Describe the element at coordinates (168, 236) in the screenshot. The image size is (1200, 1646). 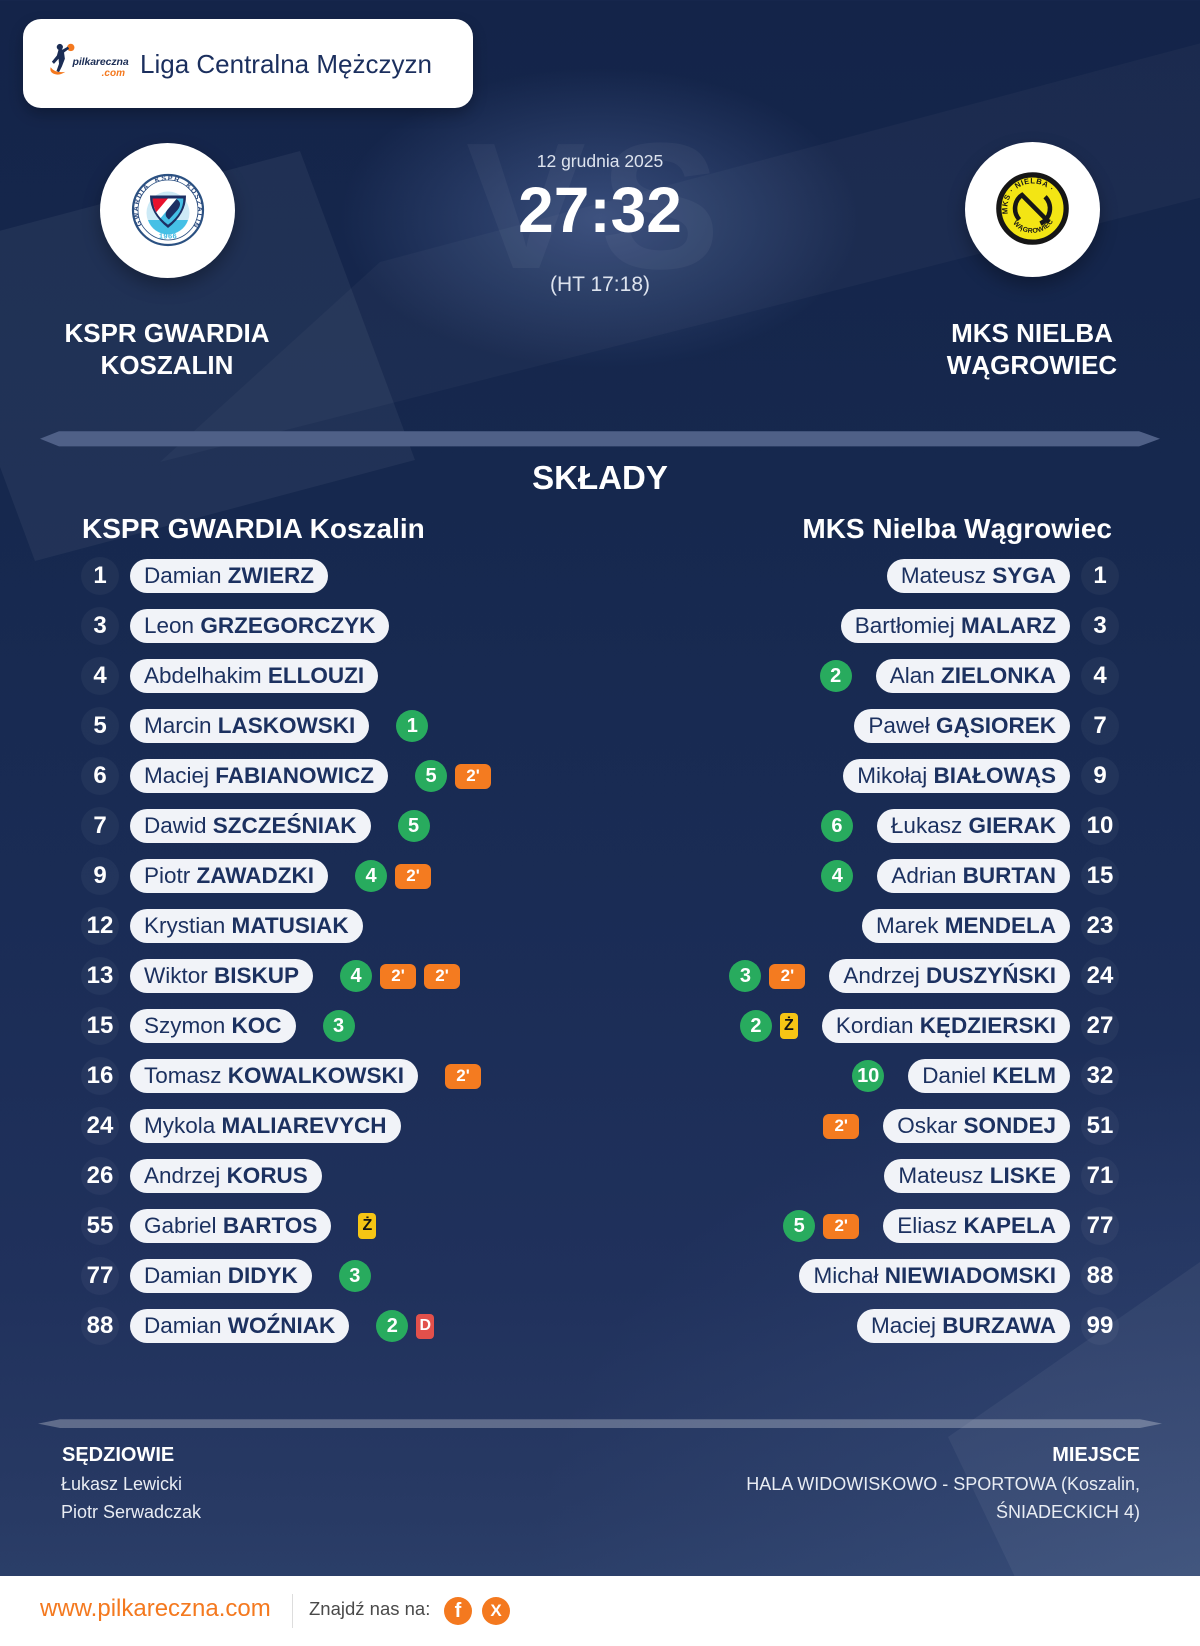
I see `svg-text: 1966` at that location.